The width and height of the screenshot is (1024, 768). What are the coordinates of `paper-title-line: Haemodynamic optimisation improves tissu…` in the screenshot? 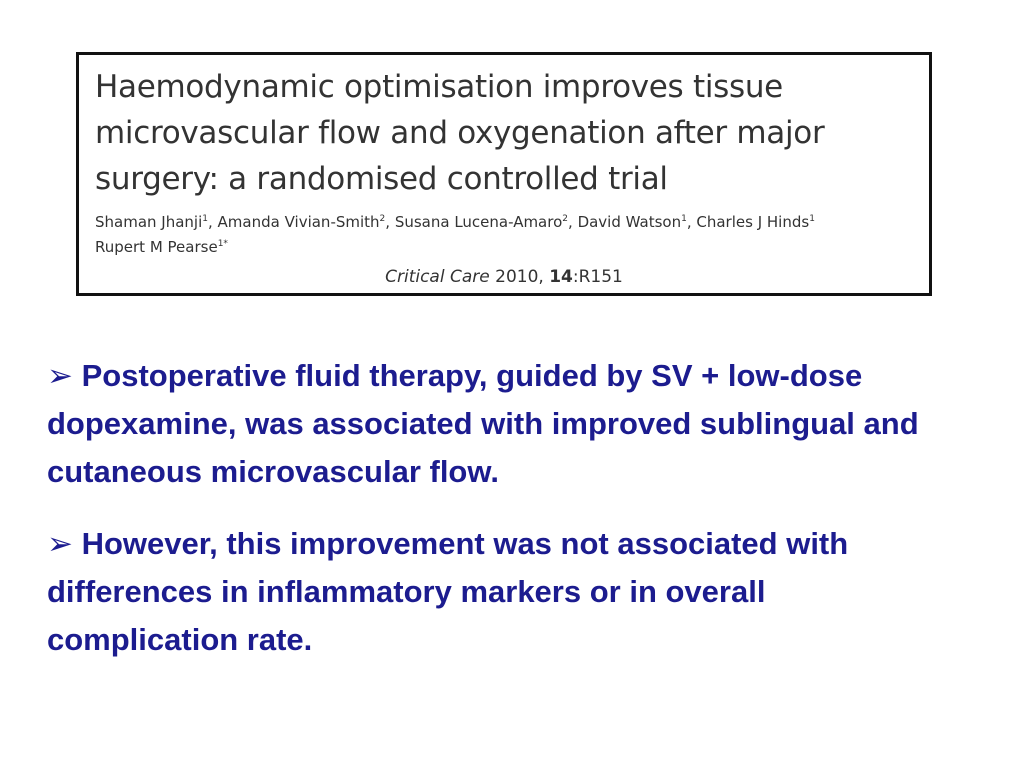 It's located at (439, 87).